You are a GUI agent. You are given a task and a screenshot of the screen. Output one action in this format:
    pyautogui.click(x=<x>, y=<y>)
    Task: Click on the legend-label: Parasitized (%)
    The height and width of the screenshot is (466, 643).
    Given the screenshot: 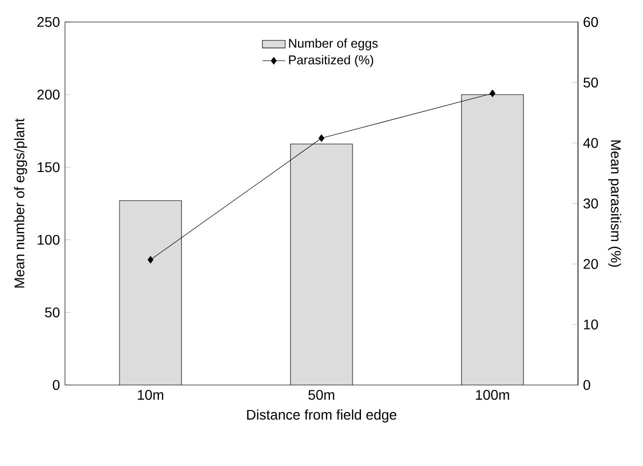 What is the action you would take?
    pyautogui.click(x=331, y=61)
    